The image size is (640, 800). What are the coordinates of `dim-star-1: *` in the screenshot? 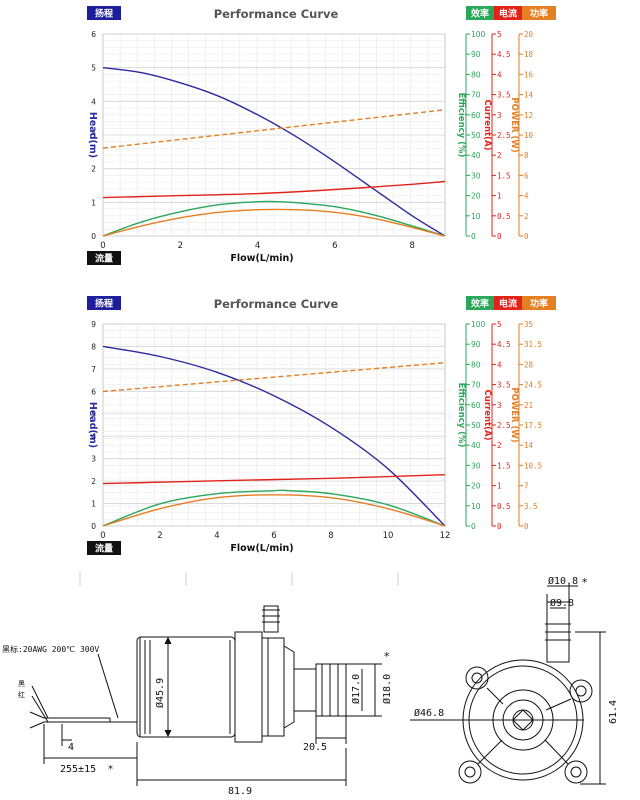 It's located at (387, 656).